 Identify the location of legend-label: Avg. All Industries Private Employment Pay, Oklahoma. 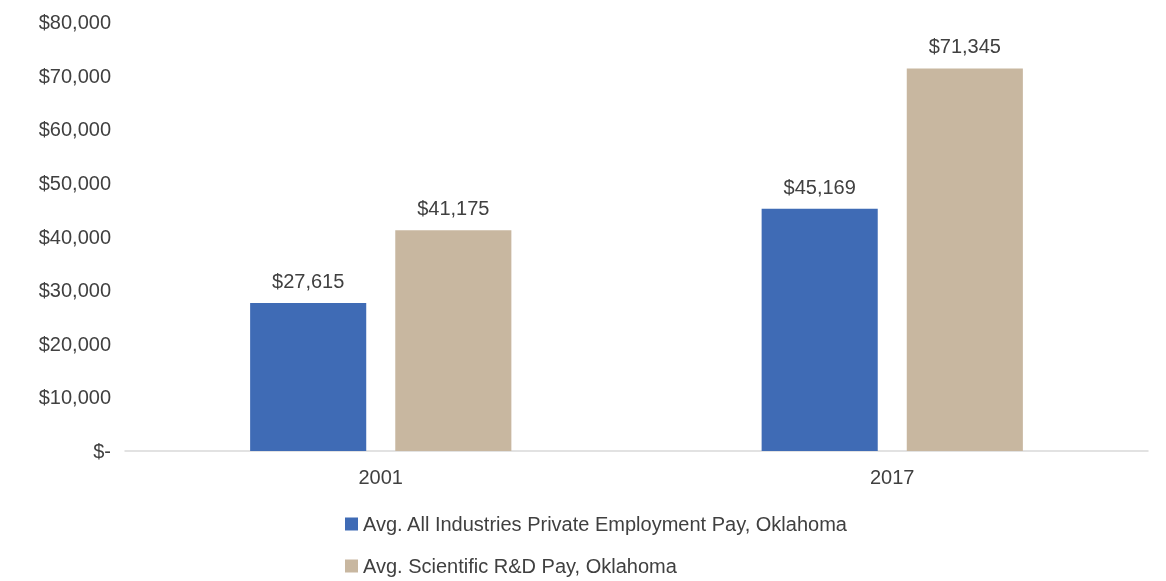
(605, 524).